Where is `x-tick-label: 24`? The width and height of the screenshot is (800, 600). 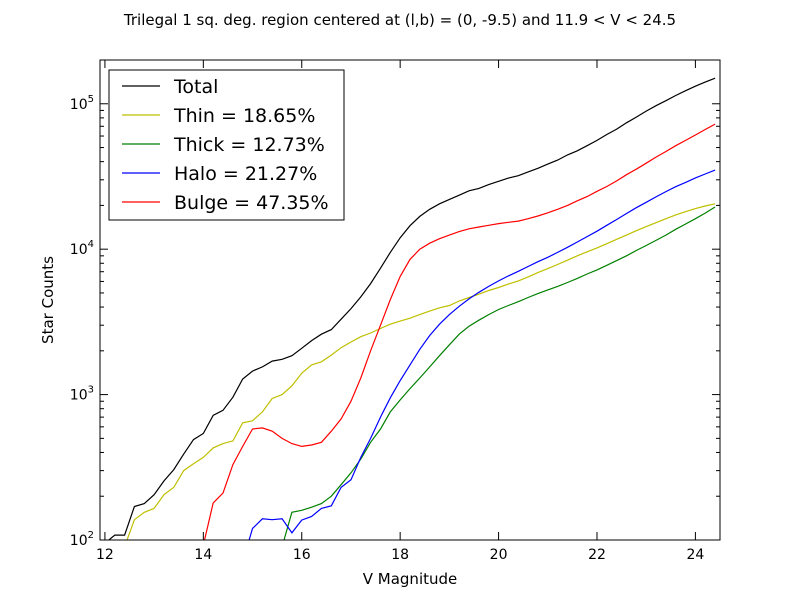
x-tick-label: 24 is located at coordinates (695, 555).